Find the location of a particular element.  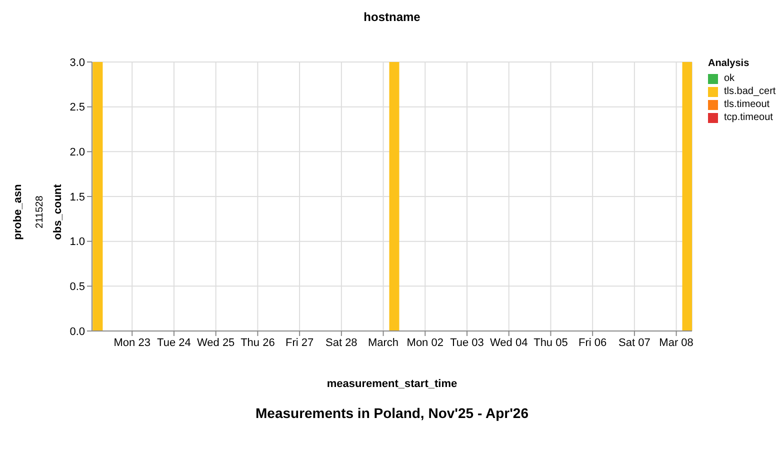

x-tick-label: Wed 25 is located at coordinates (215, 342).